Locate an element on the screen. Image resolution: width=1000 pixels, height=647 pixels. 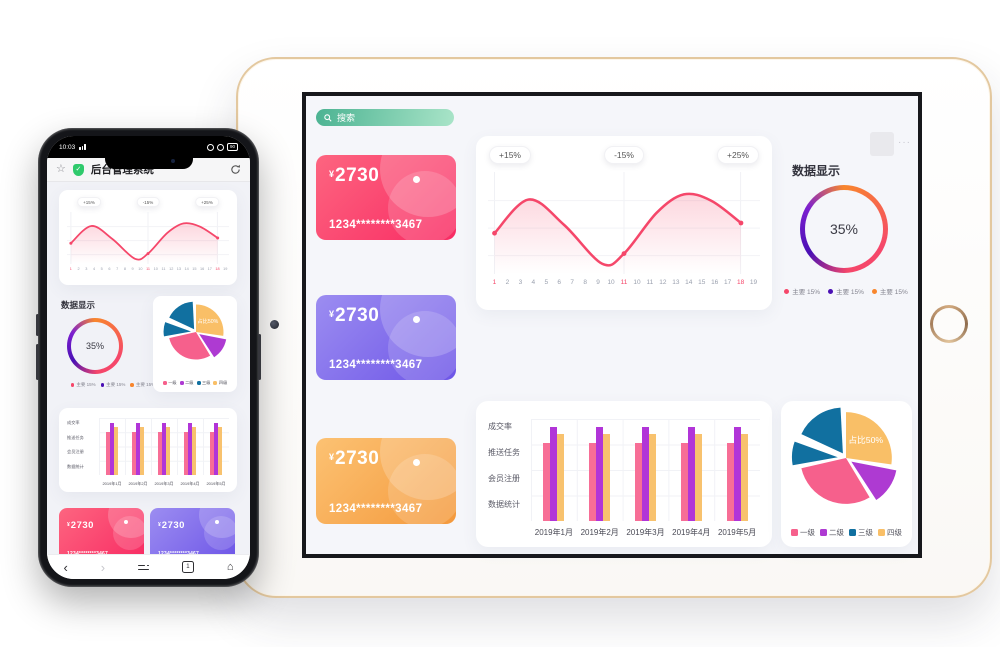
browser-nav-bar: ‹ › 1 ⌂ is located at coordinates (148, 566).